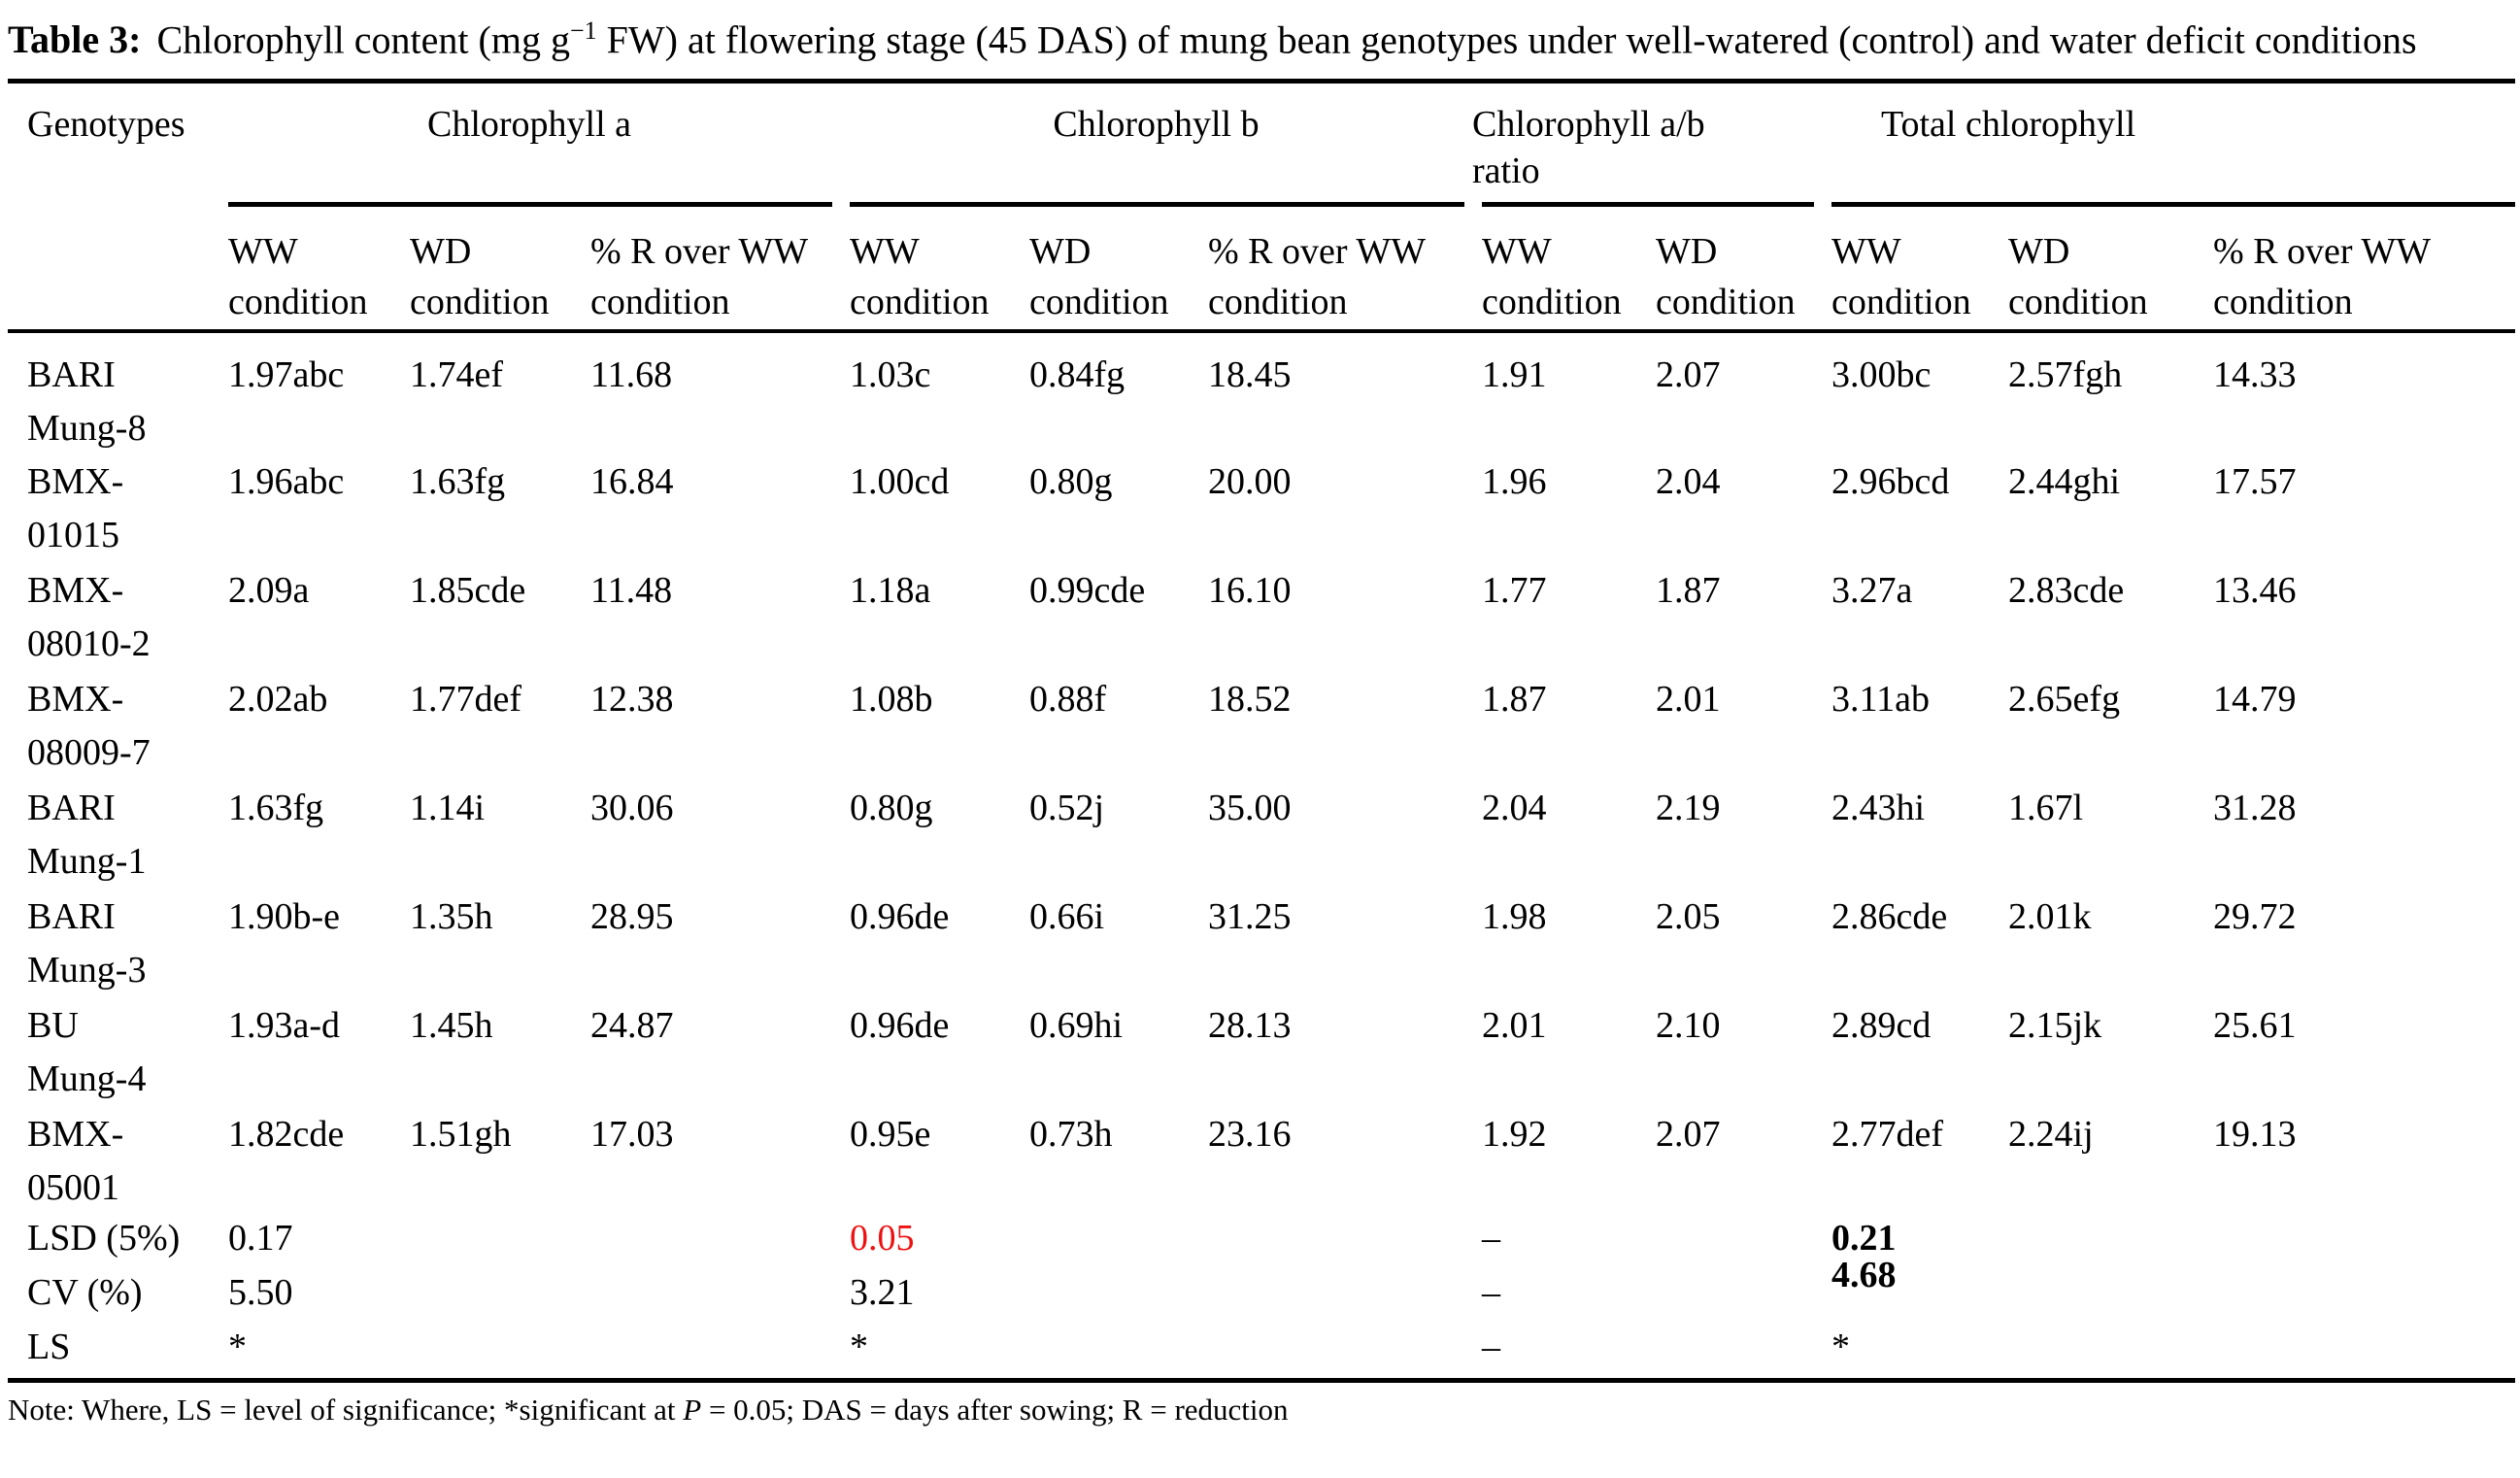  What do you see at coordinates (1156, 142) in the screenshot?
I see `group-header-chlorophyll-b: Chlorophyll b` at bounding box center [1156, 142].